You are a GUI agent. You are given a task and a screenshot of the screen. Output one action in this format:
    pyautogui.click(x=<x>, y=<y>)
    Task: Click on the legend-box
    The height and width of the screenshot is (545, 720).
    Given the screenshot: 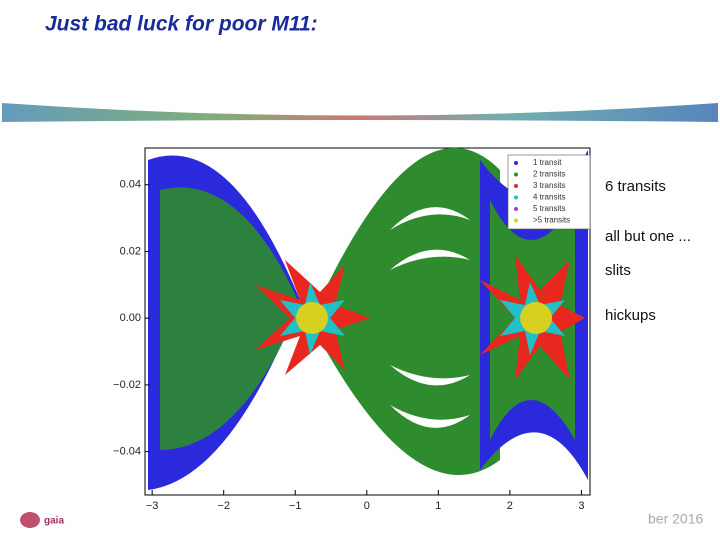 What is the action you would take?
    pyautogui.click(x=549, y=192)
    